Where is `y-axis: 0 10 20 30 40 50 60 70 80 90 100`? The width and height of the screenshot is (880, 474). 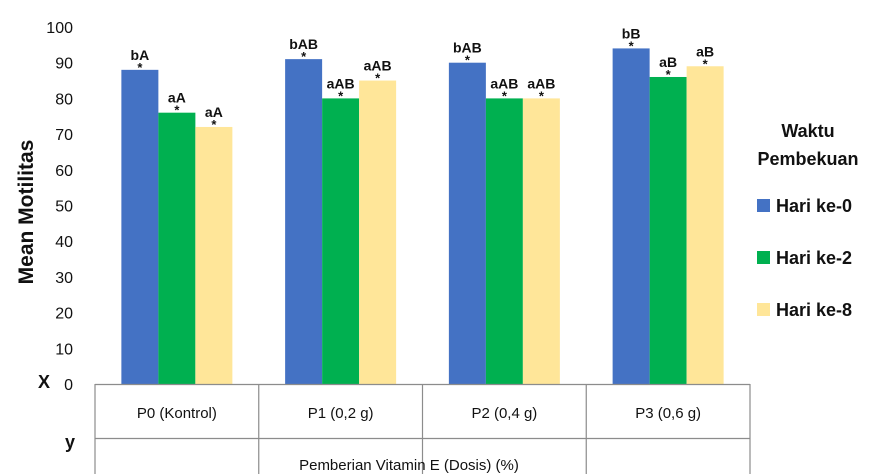
y-axis: 0 10 20 30 40 50 60 70 80 90 100 is located at coordinates (59, 207).